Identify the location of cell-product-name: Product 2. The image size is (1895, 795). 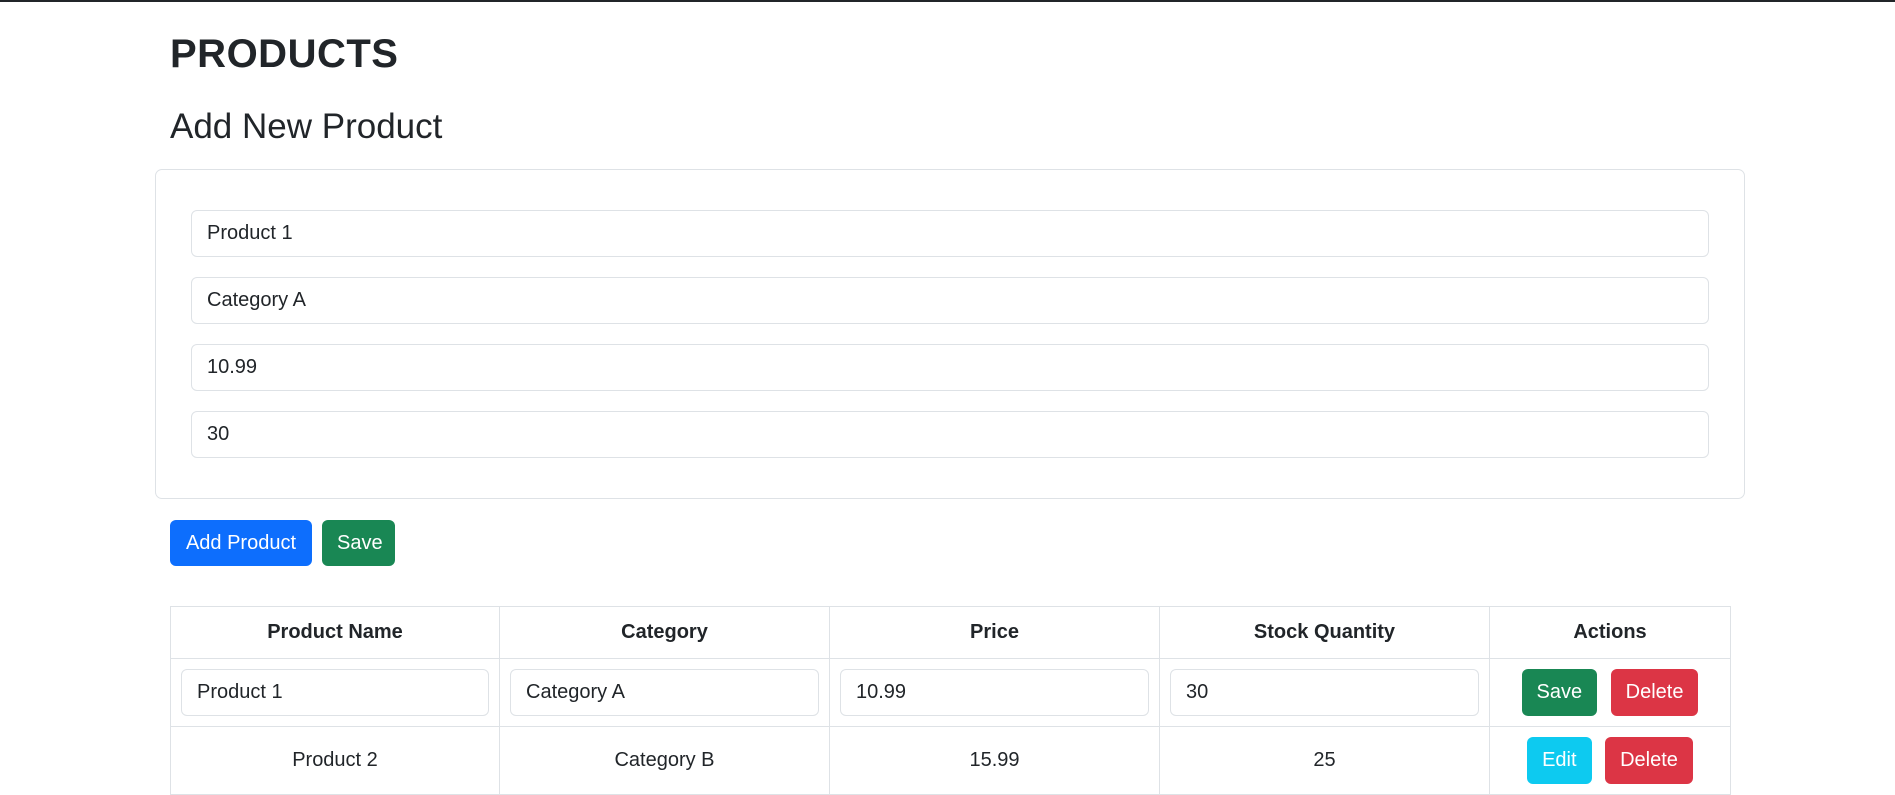
(335, 760).